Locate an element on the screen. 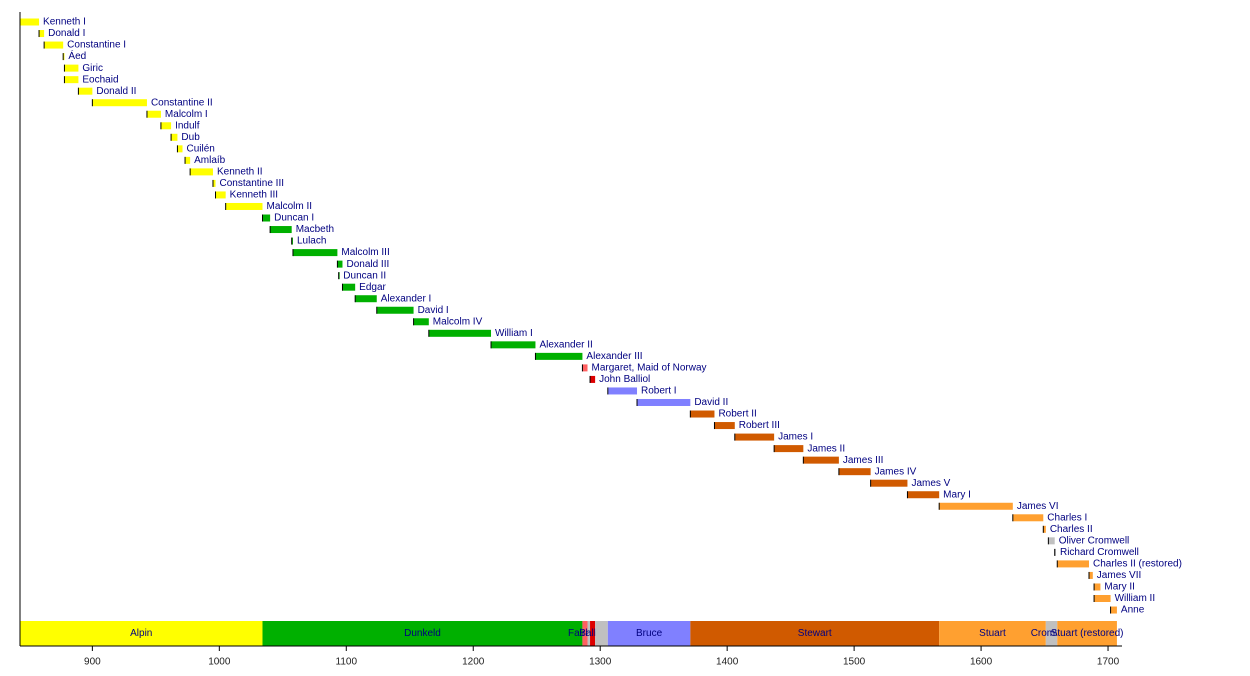 Image resolution: width=1250 pixels, height=676 pixels. house-label: Bruce is located at coordinates (649, 633).